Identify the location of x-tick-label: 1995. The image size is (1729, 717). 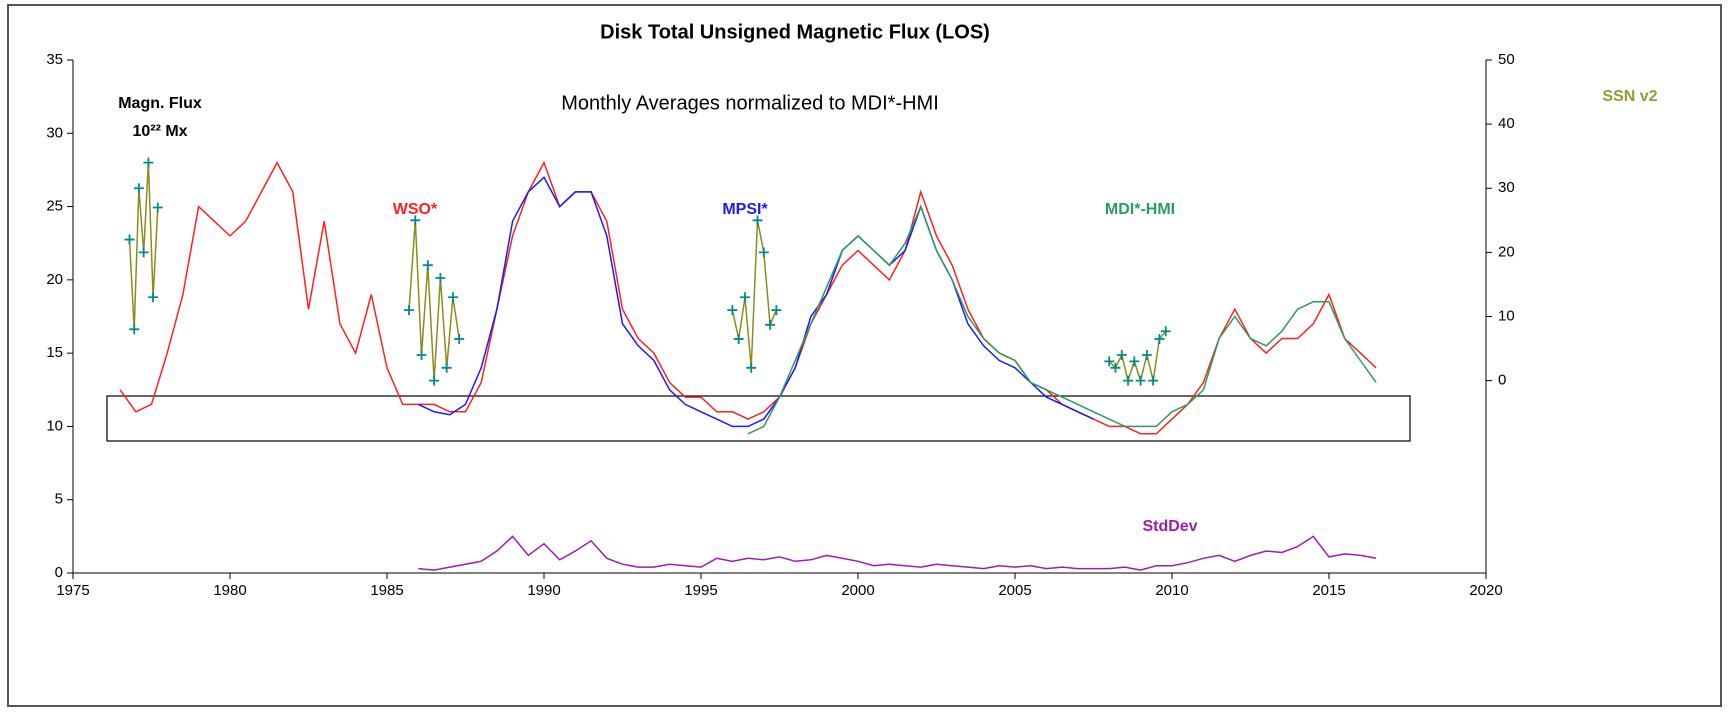
(700, 590).